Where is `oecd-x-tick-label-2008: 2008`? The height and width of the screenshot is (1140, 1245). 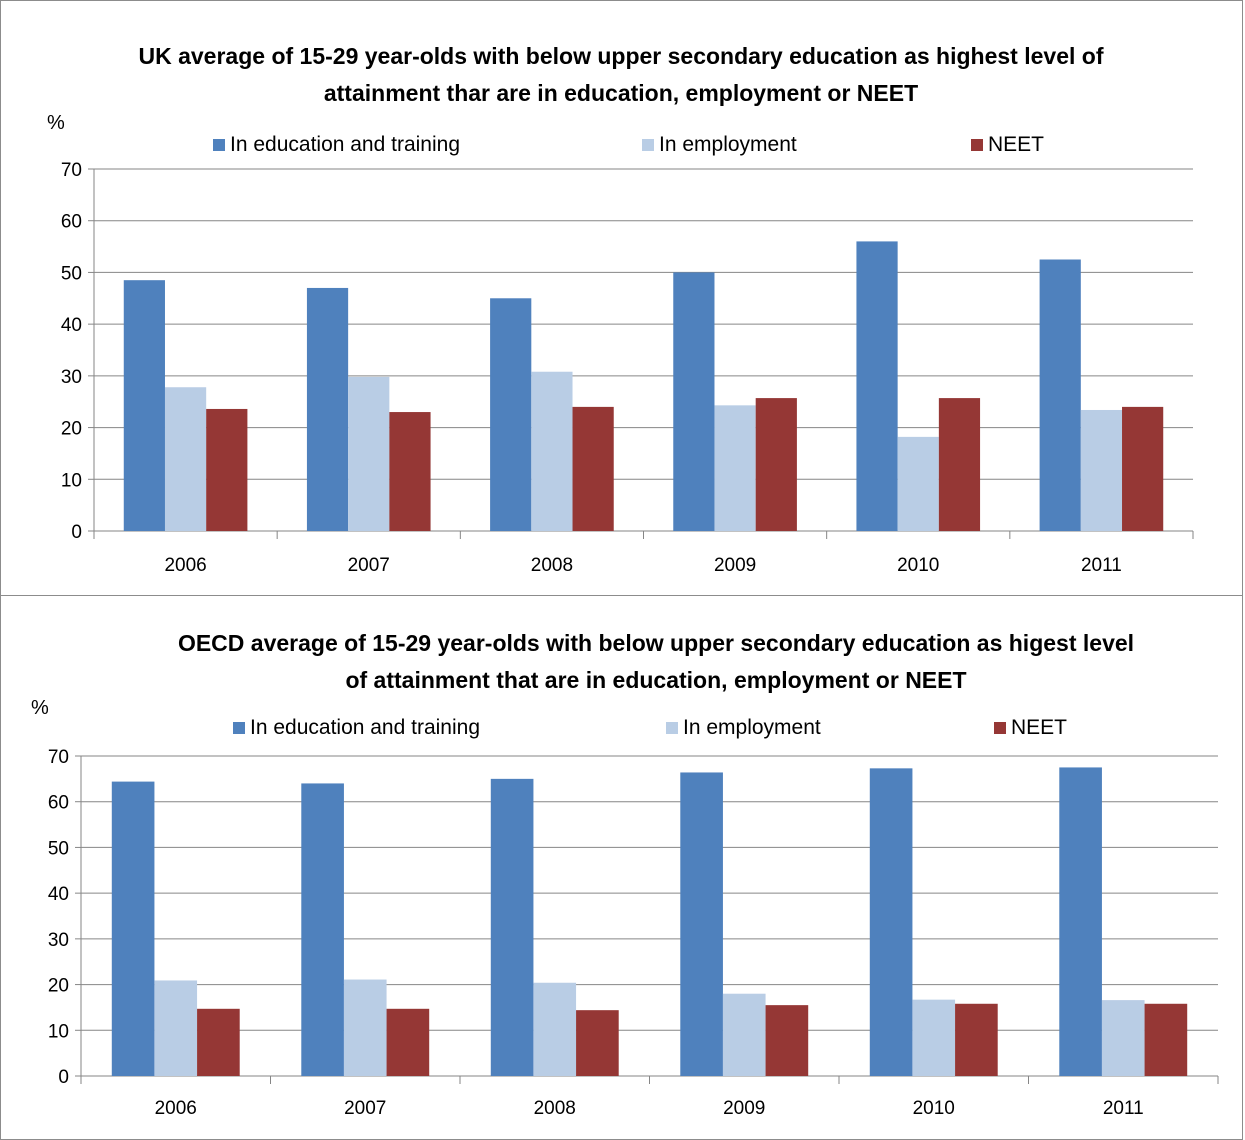 oecd-x-tick-label-2008: 2008 is located at coordinates (555, 1108).